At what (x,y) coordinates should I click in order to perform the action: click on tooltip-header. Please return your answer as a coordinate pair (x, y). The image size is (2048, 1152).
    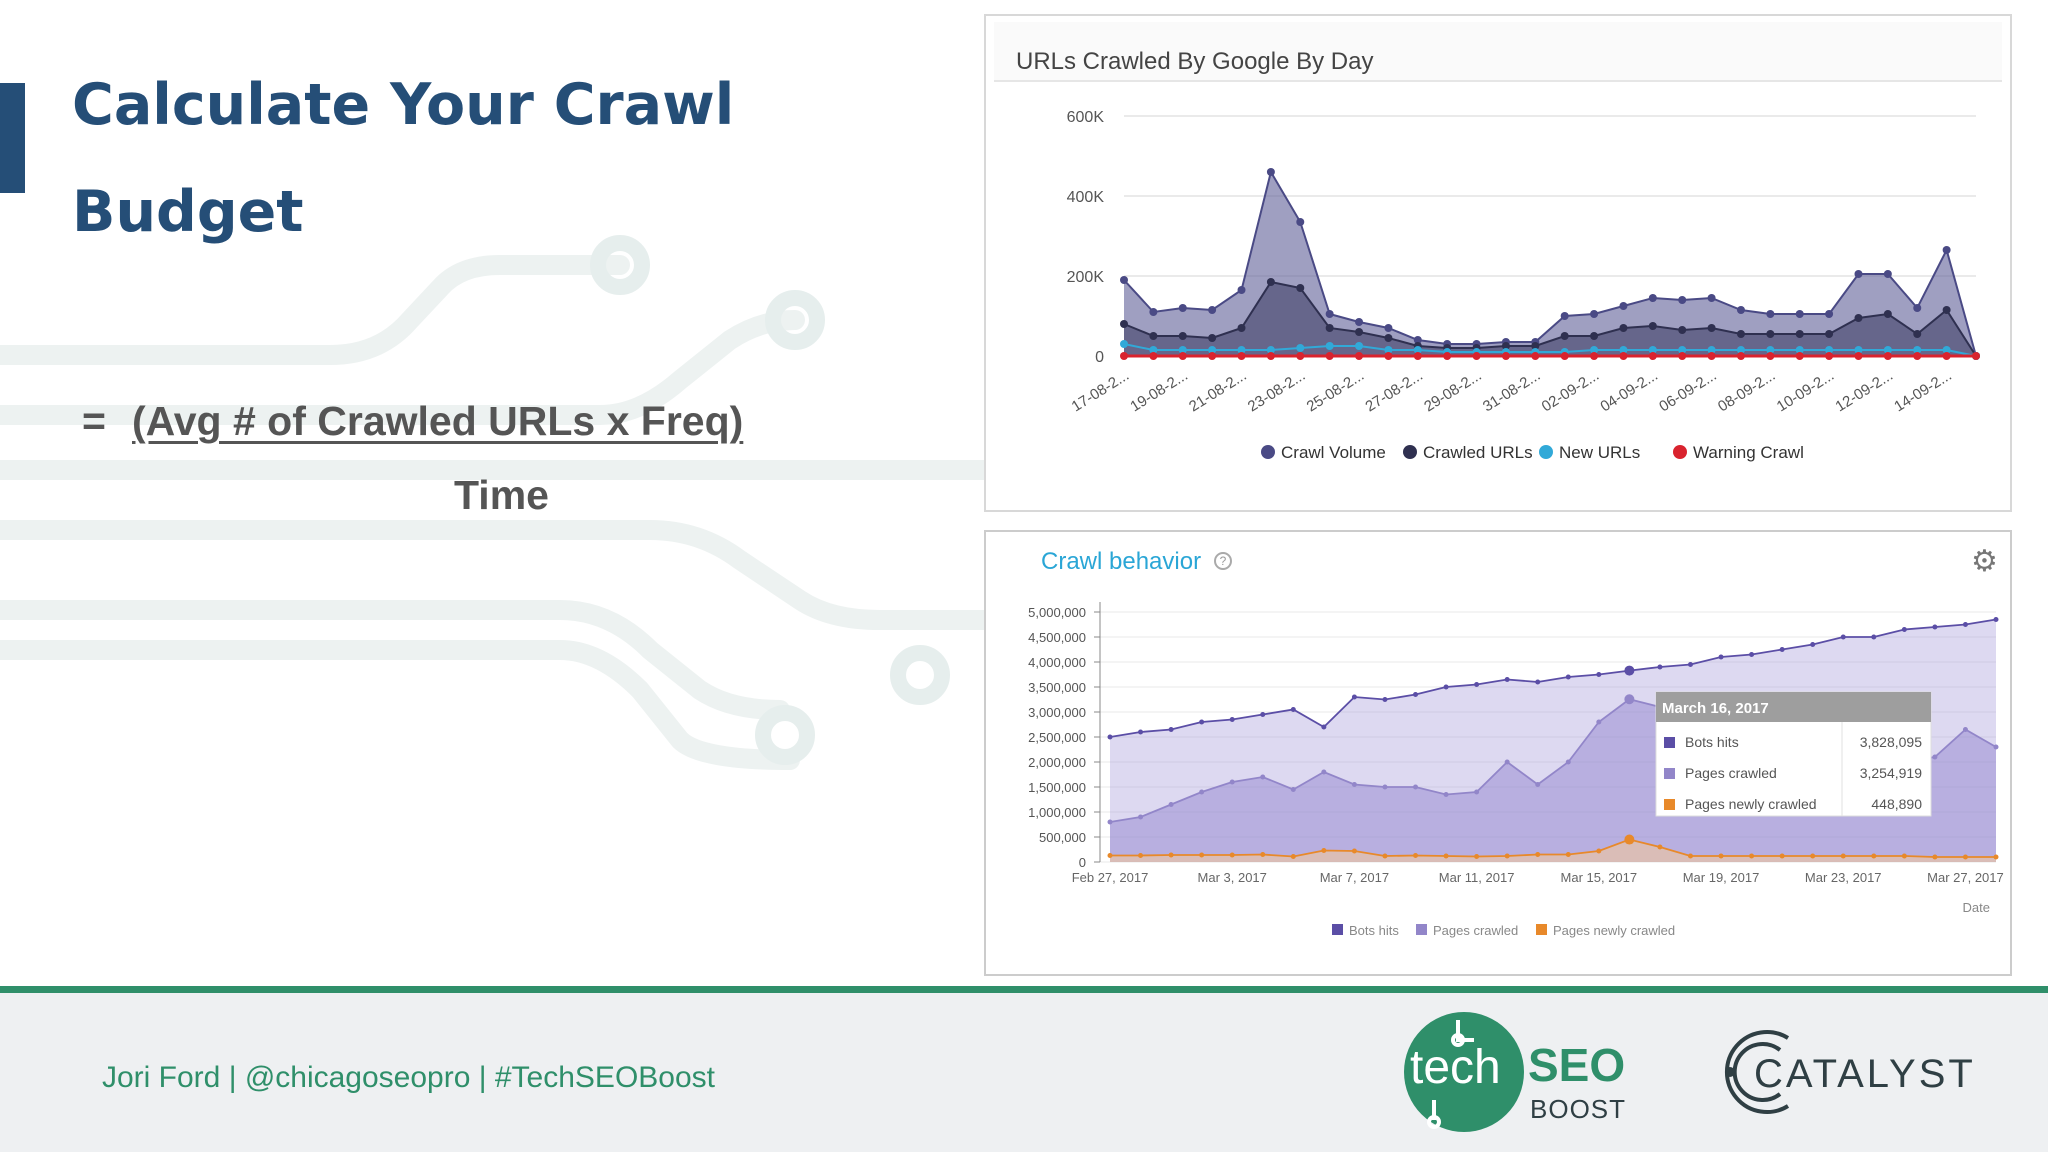
    Looking at the image, I should click on (1793, 707).